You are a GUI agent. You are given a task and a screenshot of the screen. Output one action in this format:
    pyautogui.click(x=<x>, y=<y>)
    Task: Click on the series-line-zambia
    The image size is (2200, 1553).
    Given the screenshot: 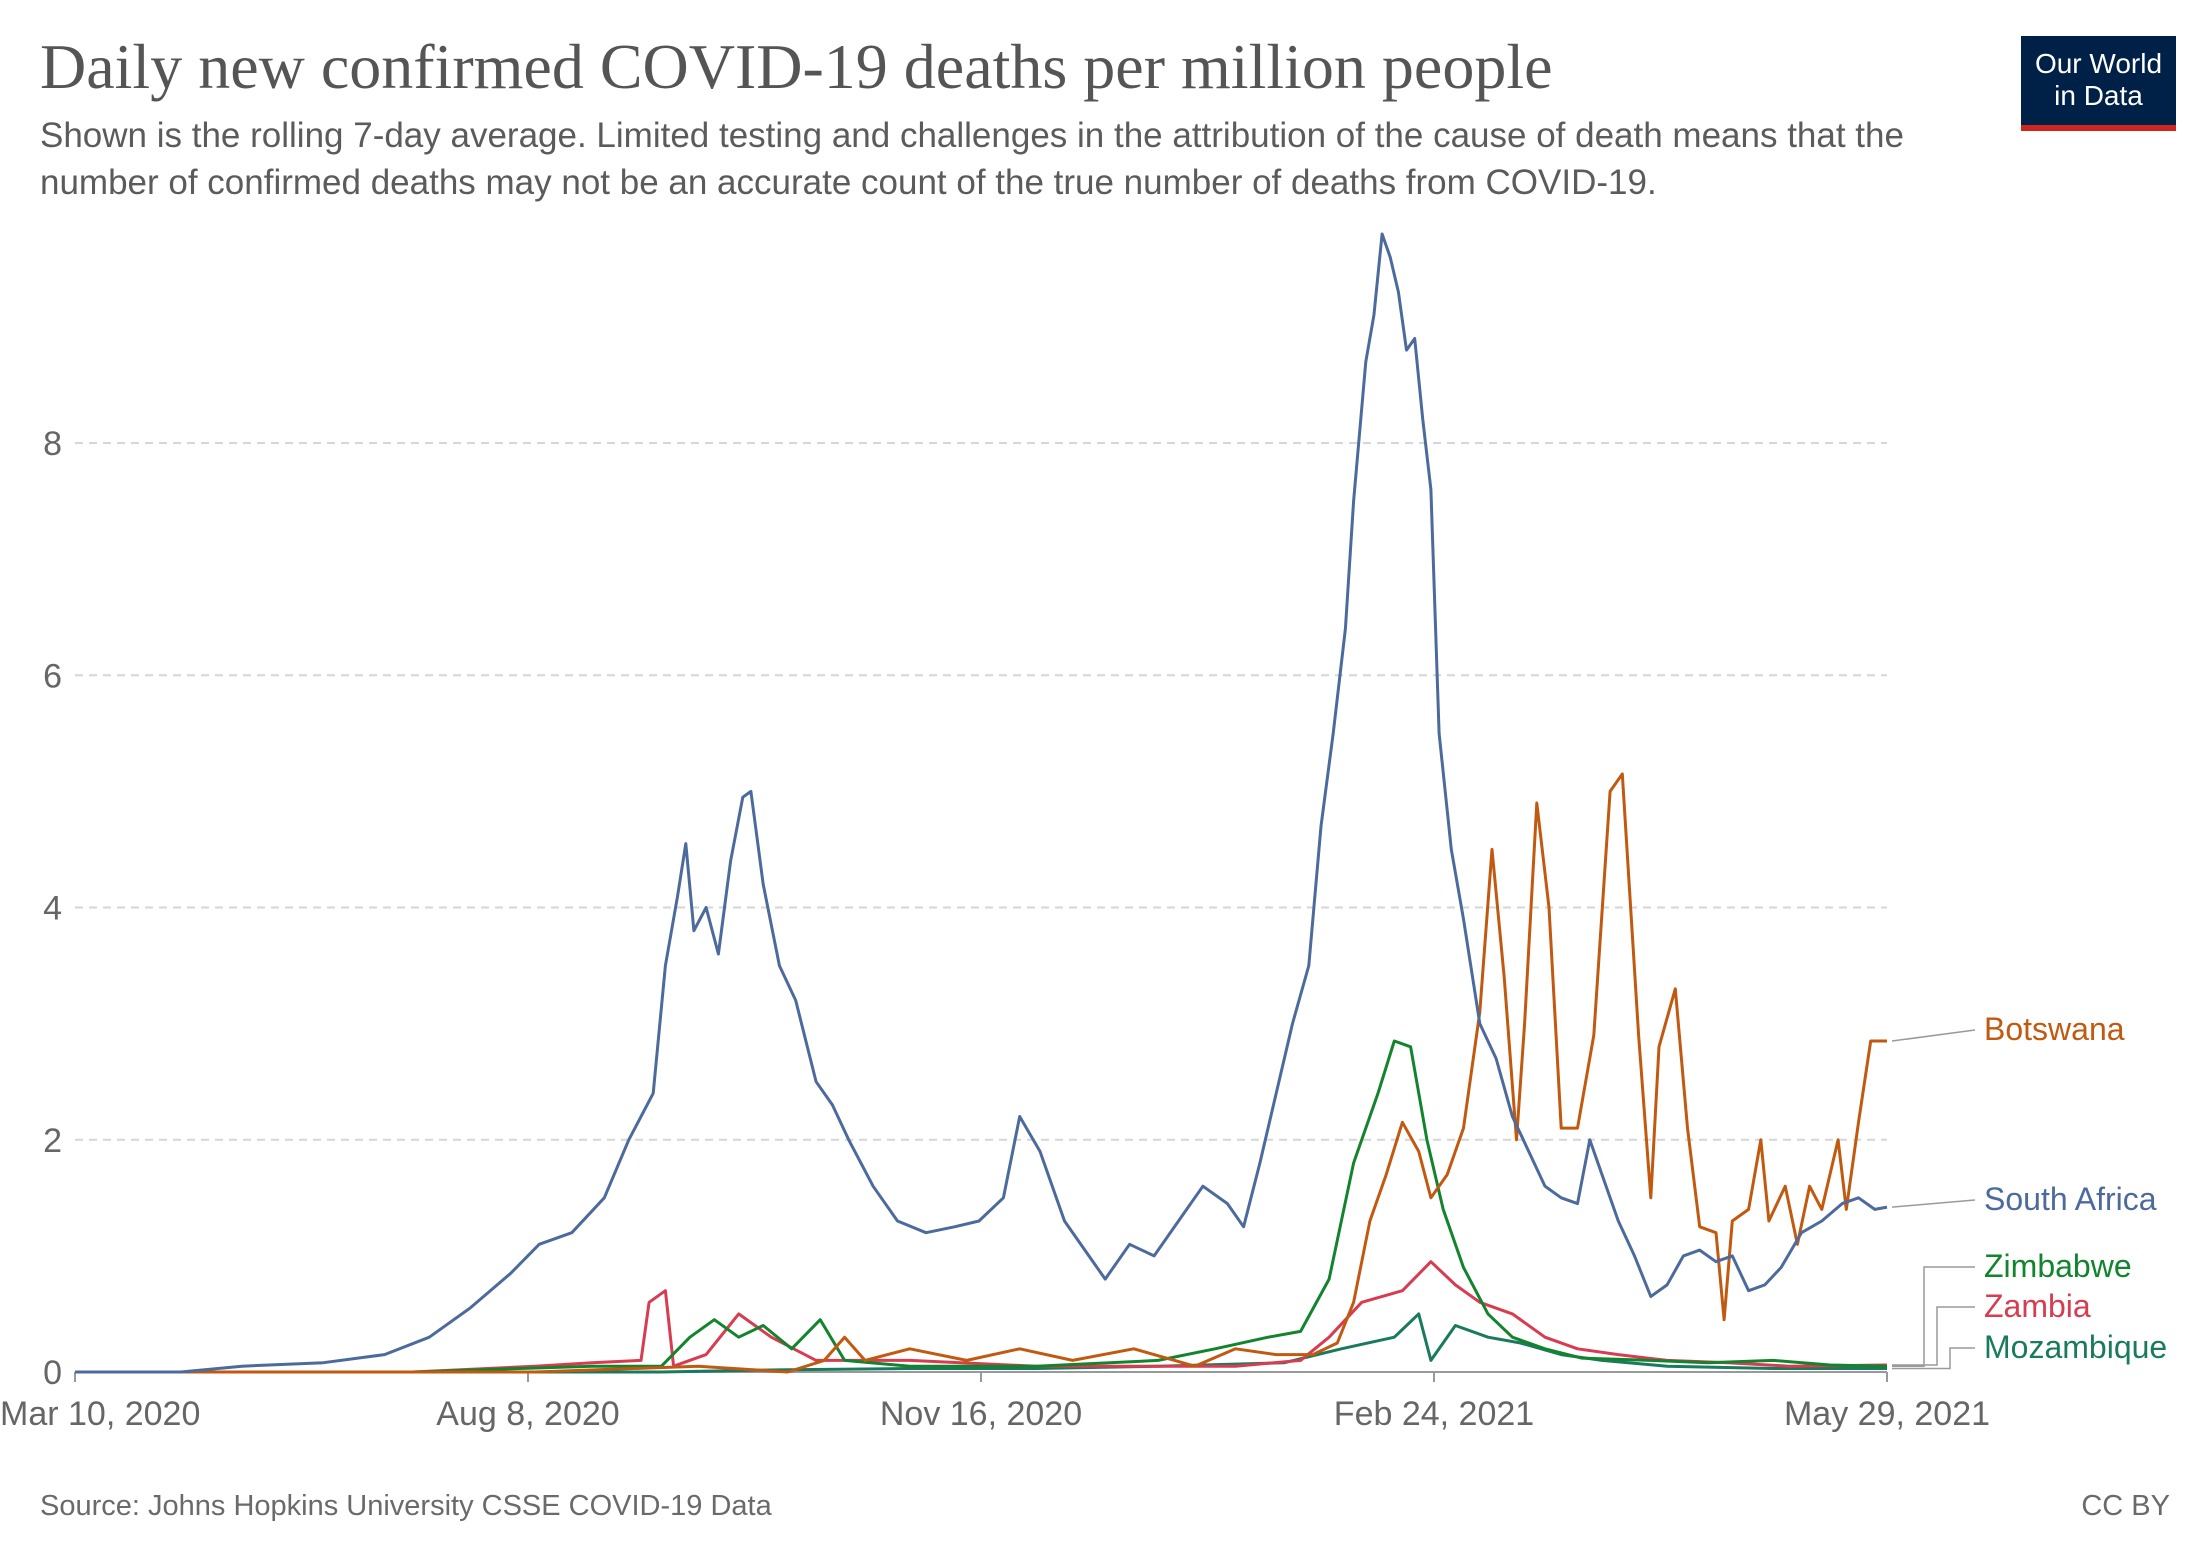 What is the action you would take?
    pyautogui.click(x=981, y=1317)
    